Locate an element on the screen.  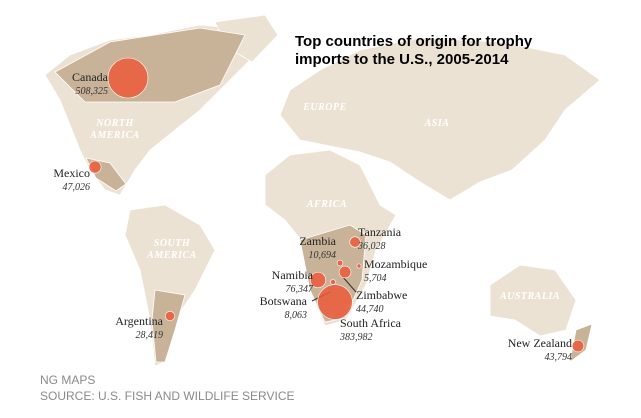
continent-label: AFRICA is located at coordinates (326, 204).